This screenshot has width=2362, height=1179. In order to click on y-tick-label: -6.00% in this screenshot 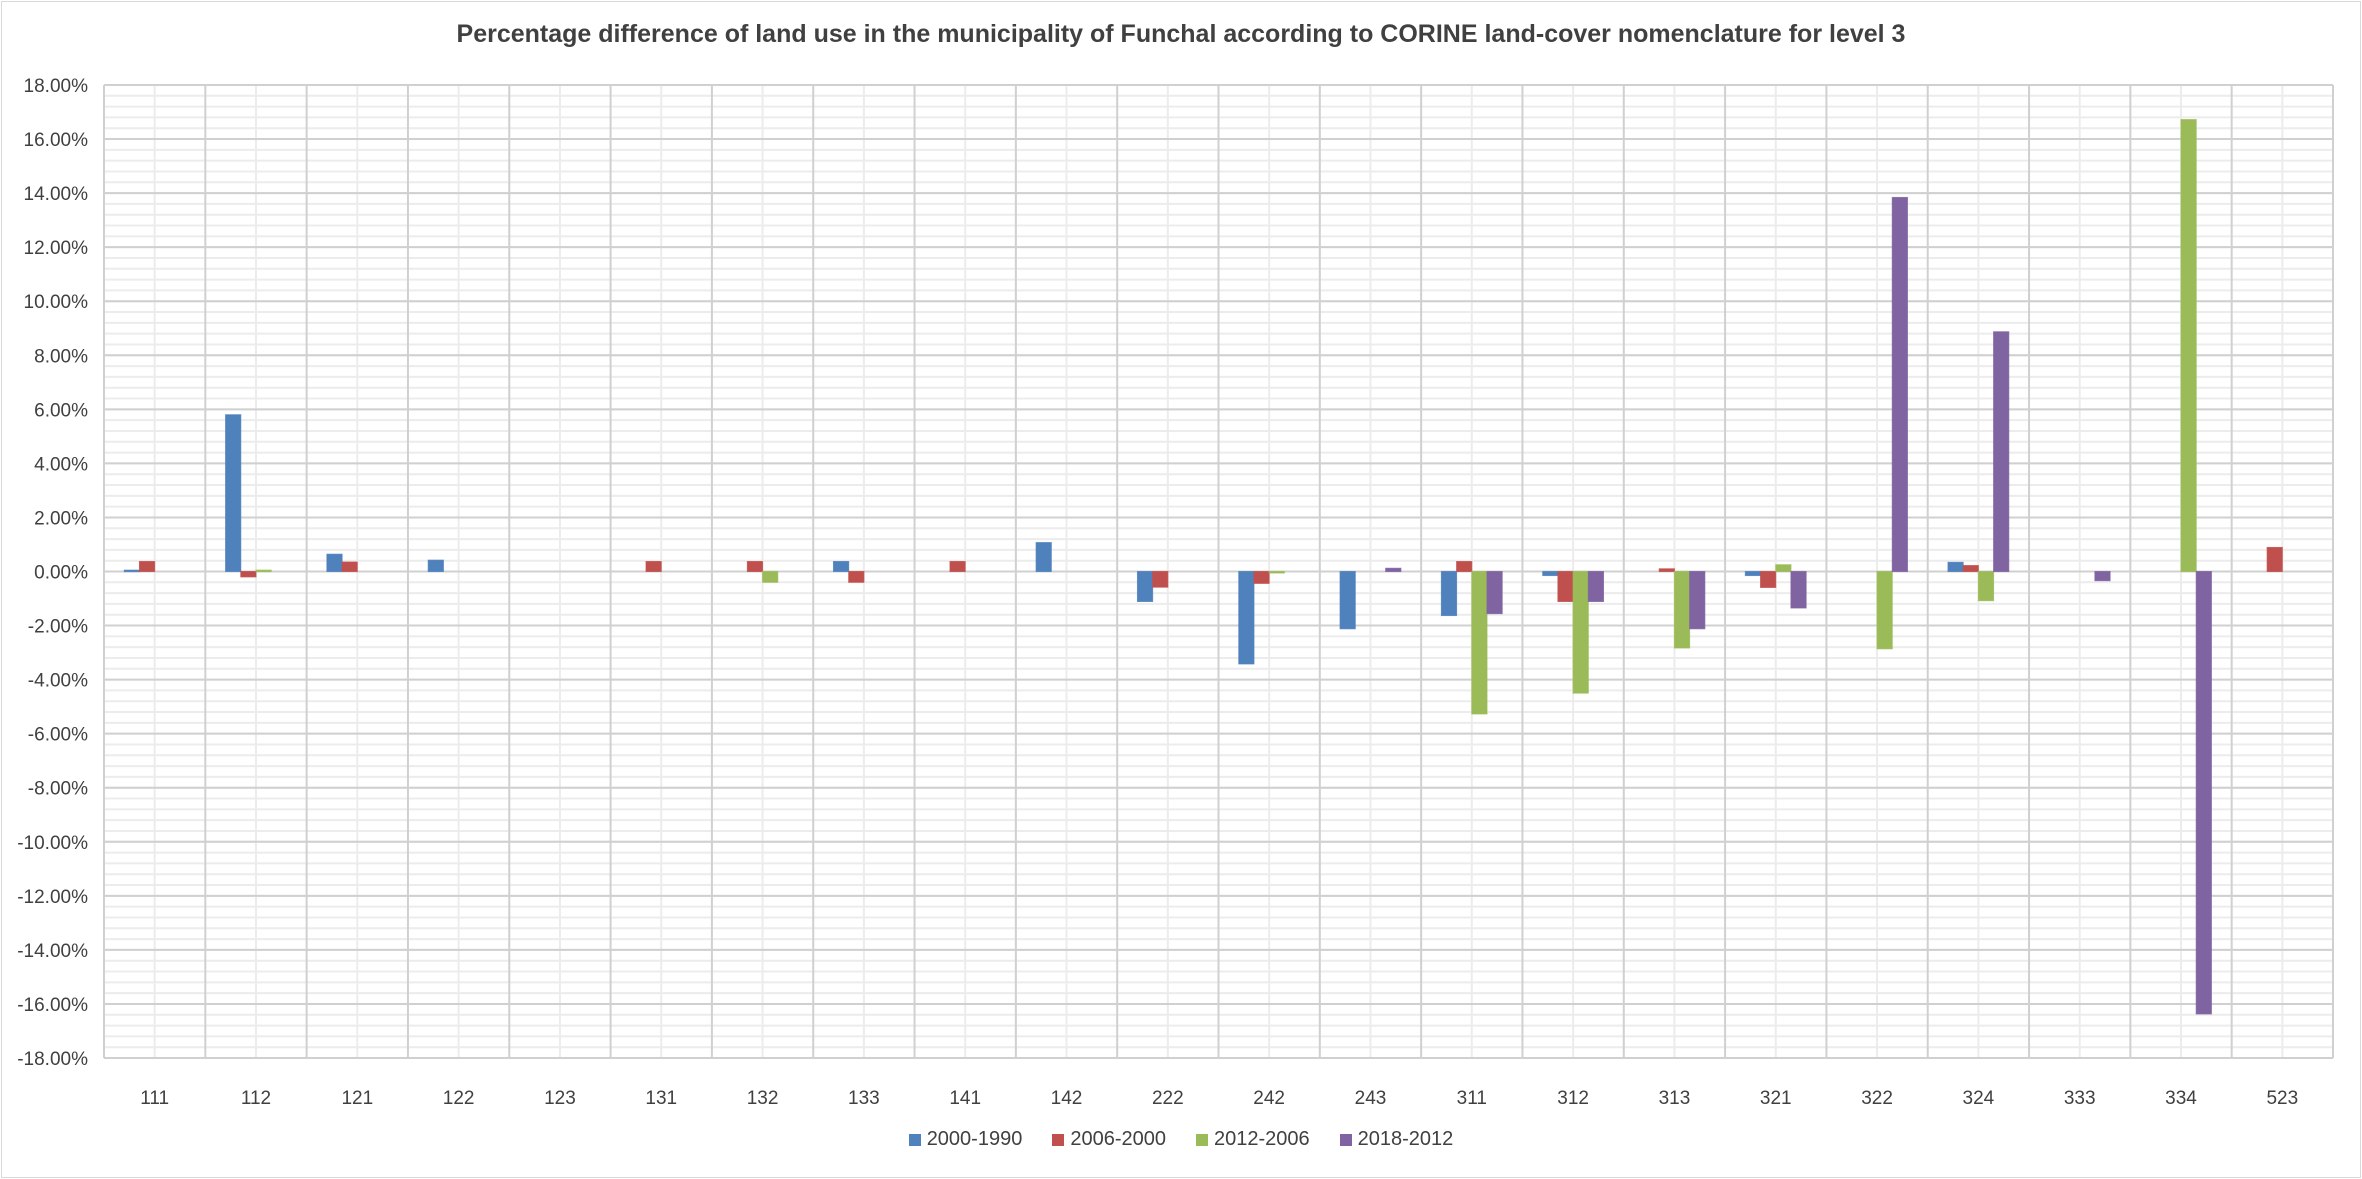, I will do `click(58, 735)`.